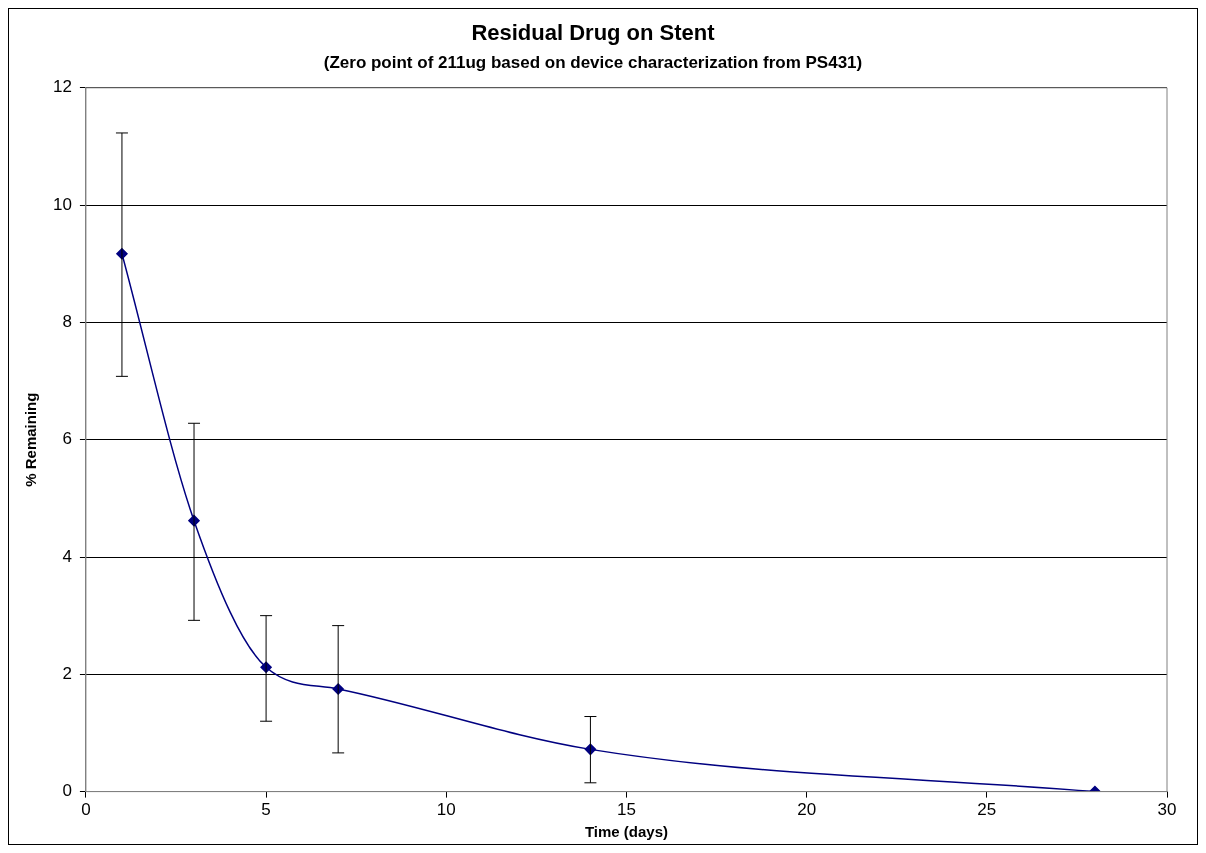 The width and height of the screenshot is (1206, 853). Describe the element at coordinates (626, 810) in the screenshot. I see `x-tick-label: 15` at that location.